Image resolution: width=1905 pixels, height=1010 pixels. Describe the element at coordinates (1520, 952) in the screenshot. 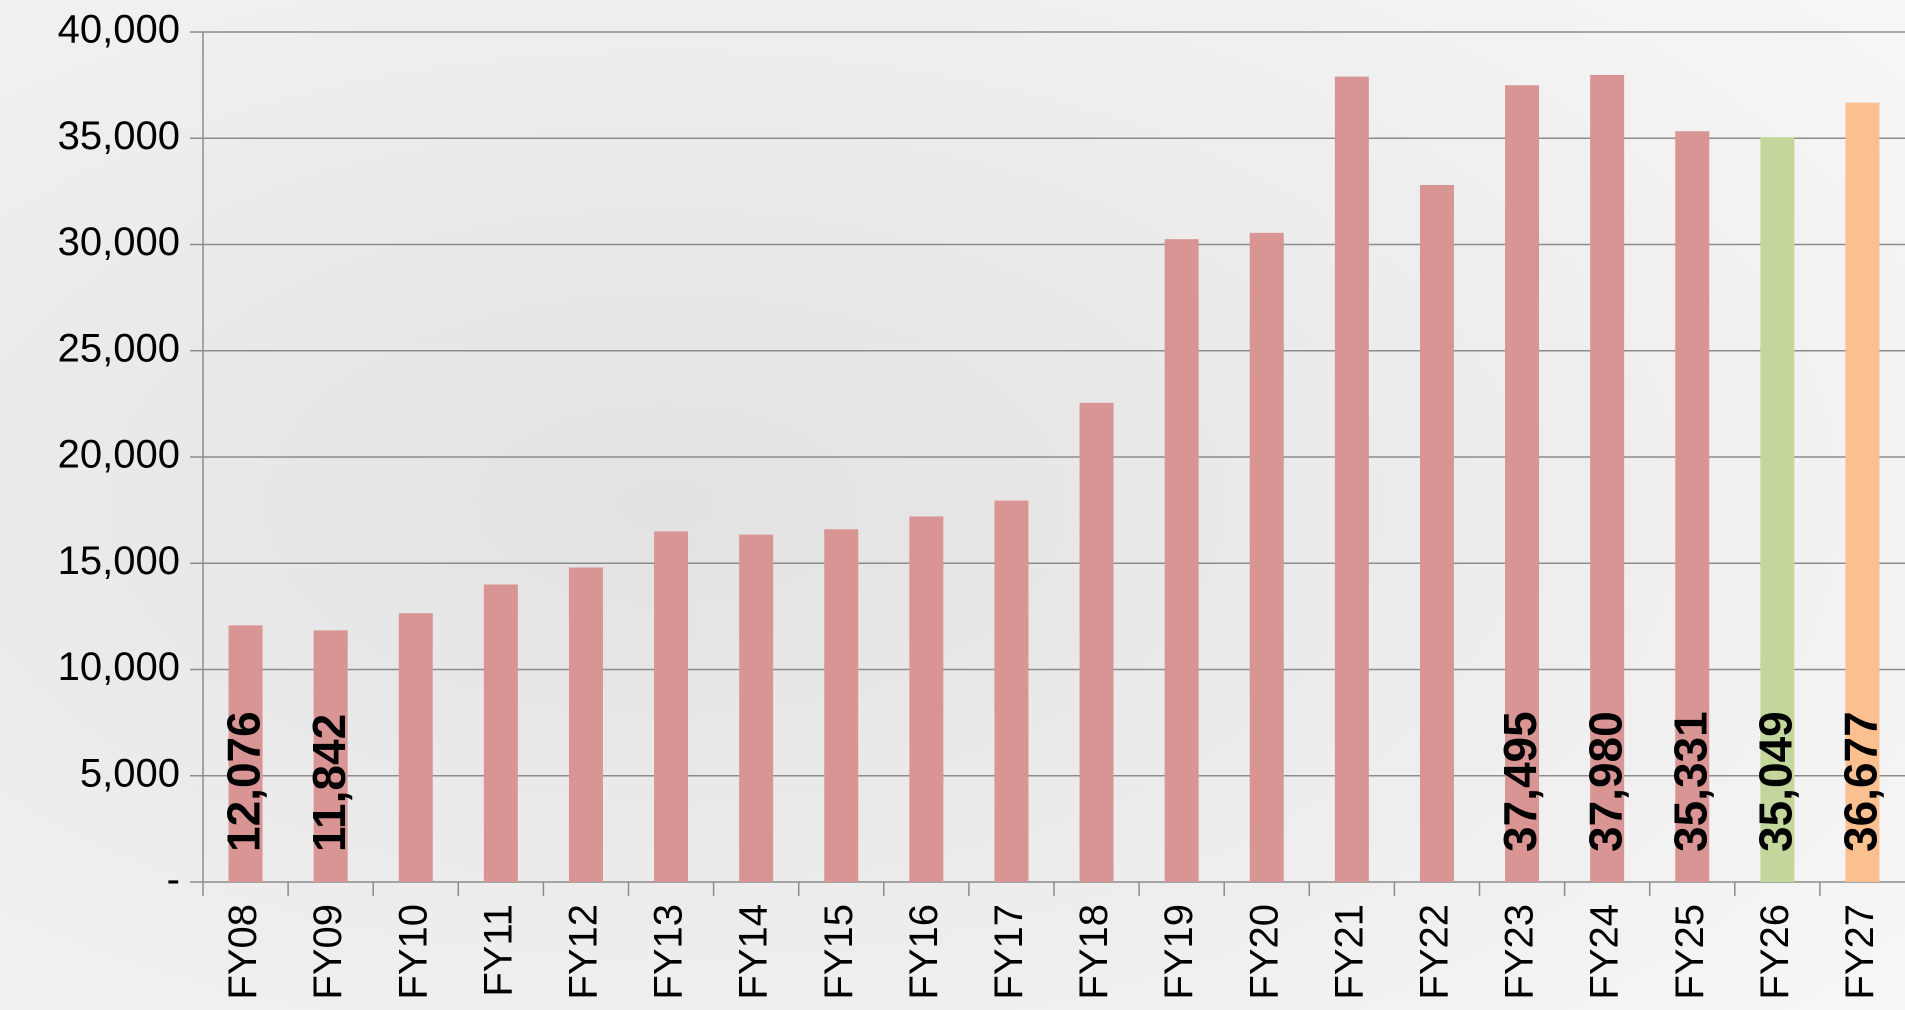

I see `x-tick-label: FY23` at that location.